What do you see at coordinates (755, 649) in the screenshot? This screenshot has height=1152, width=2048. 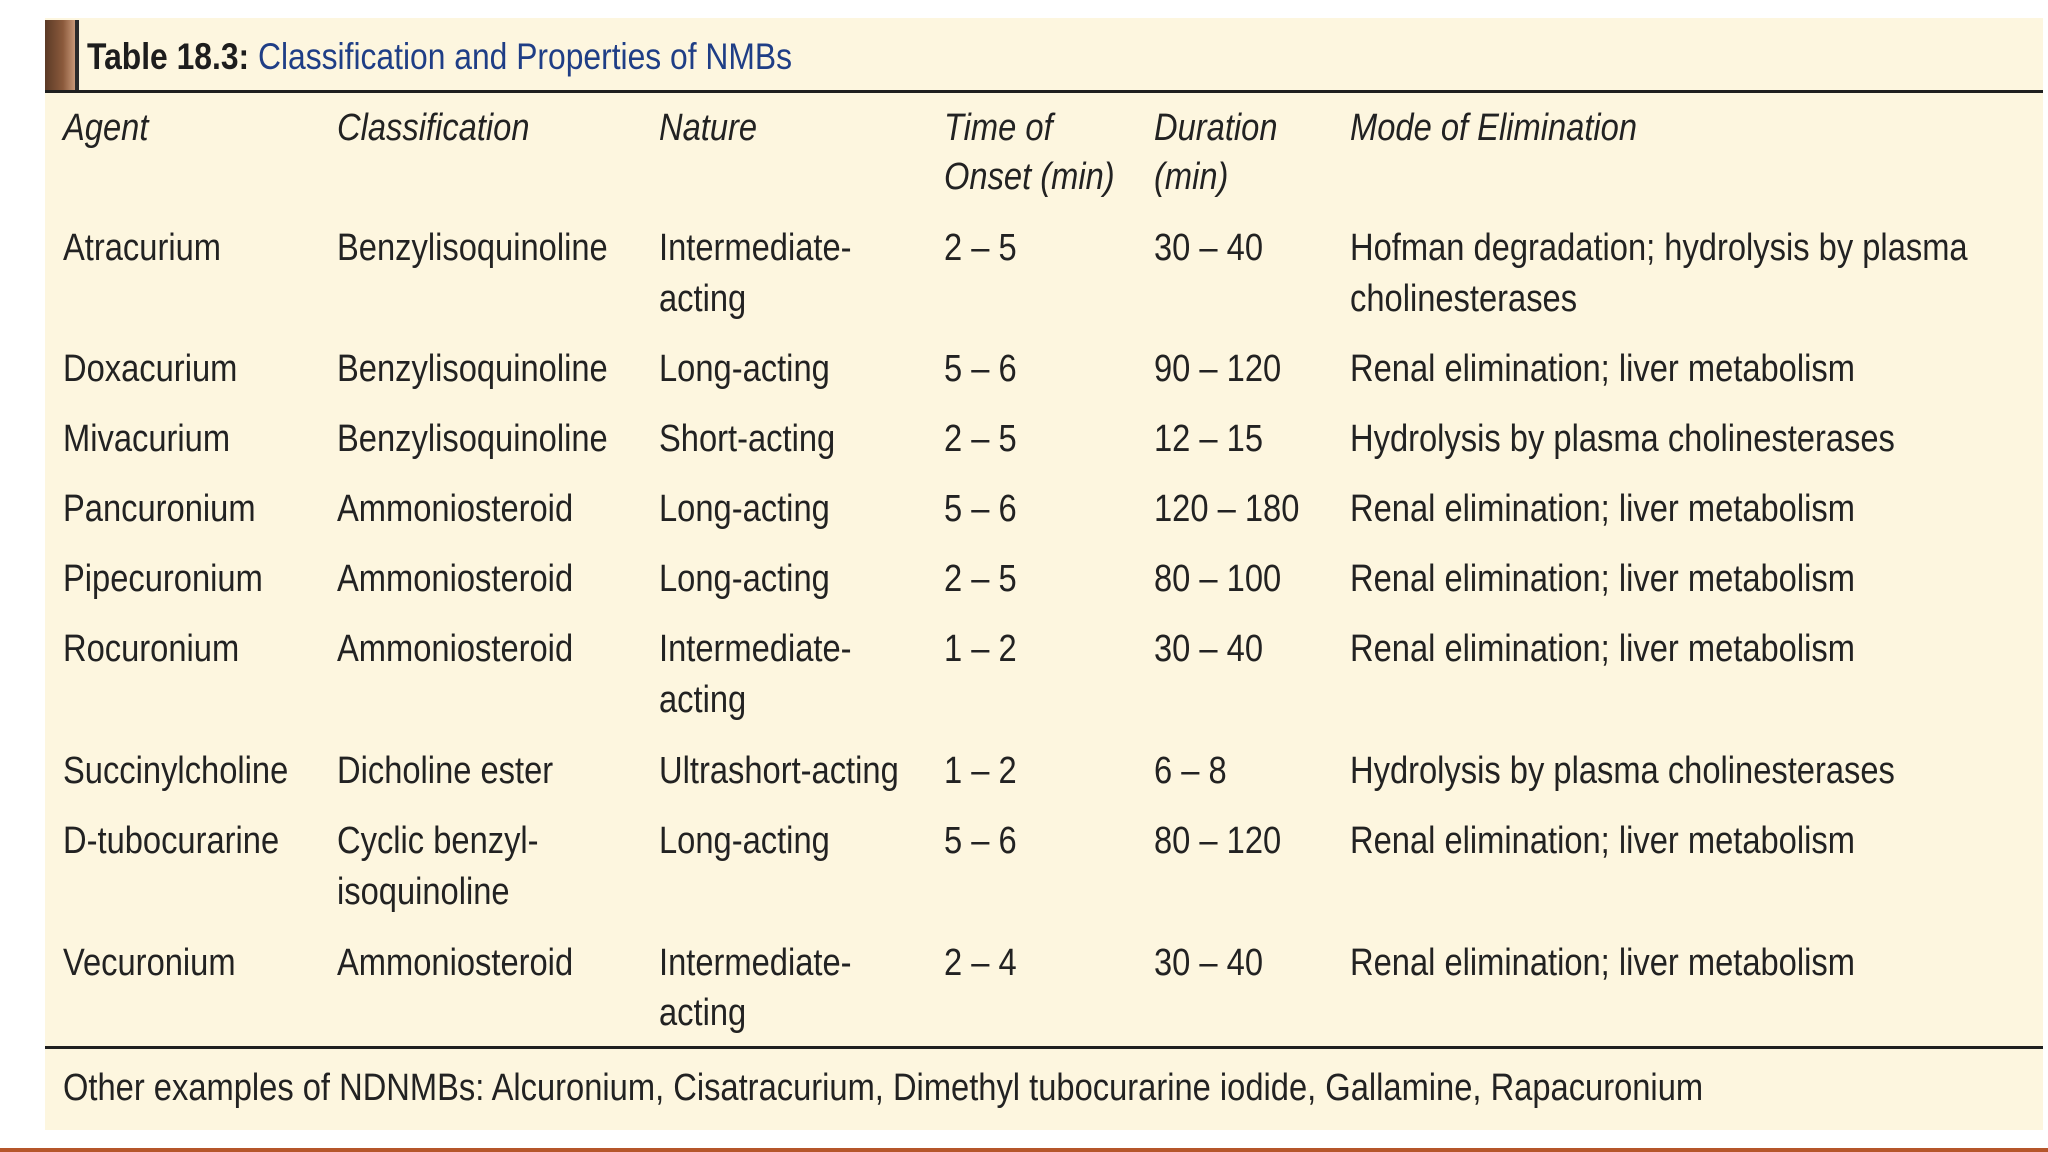 I see `row-rocuronium-nature-line1: Intermediate-` at bounding box center [755, 649].